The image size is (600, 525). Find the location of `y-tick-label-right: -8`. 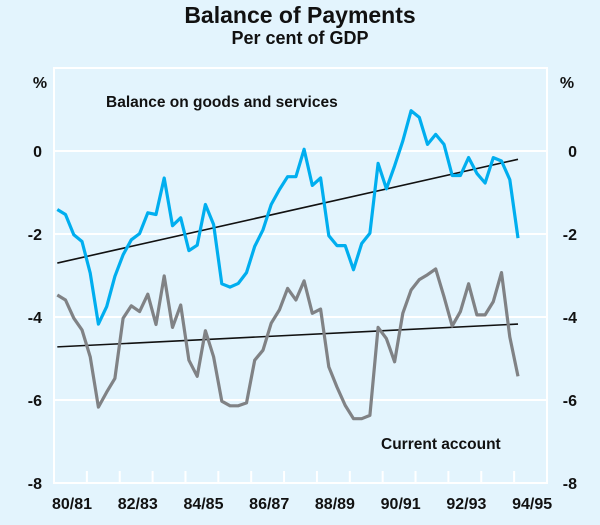

y-tick-label-right: -8 is located at coordinates (570, 484).